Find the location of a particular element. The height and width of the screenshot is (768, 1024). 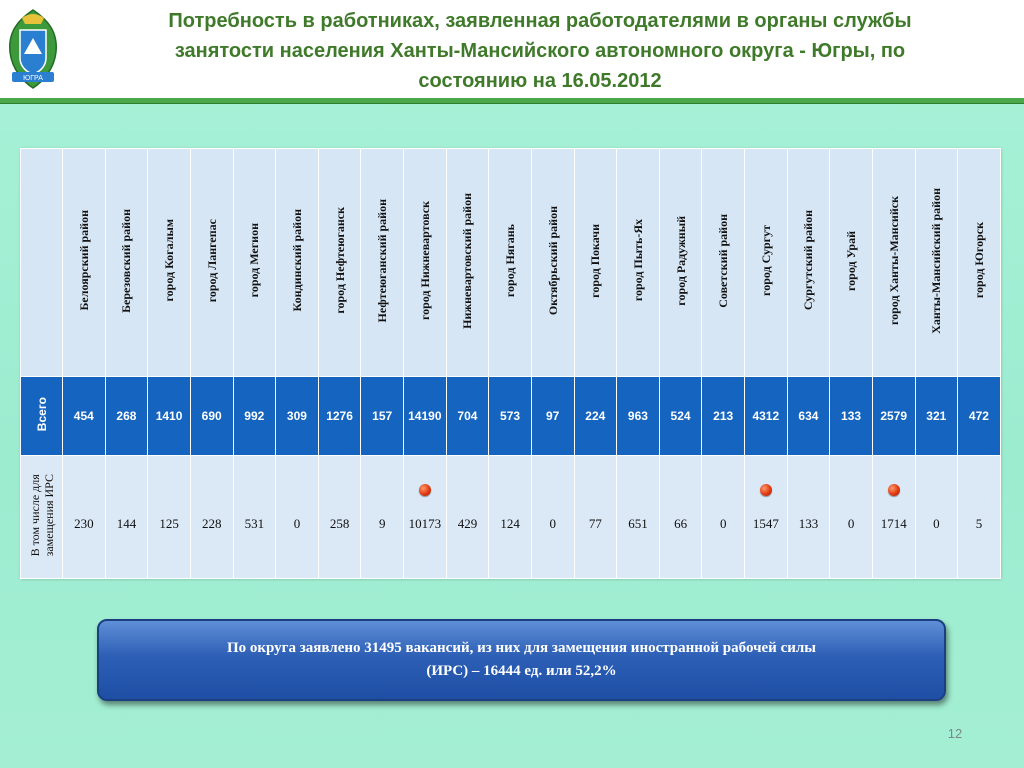

column-header: Белоярский район is located at coordinates (84, 262).